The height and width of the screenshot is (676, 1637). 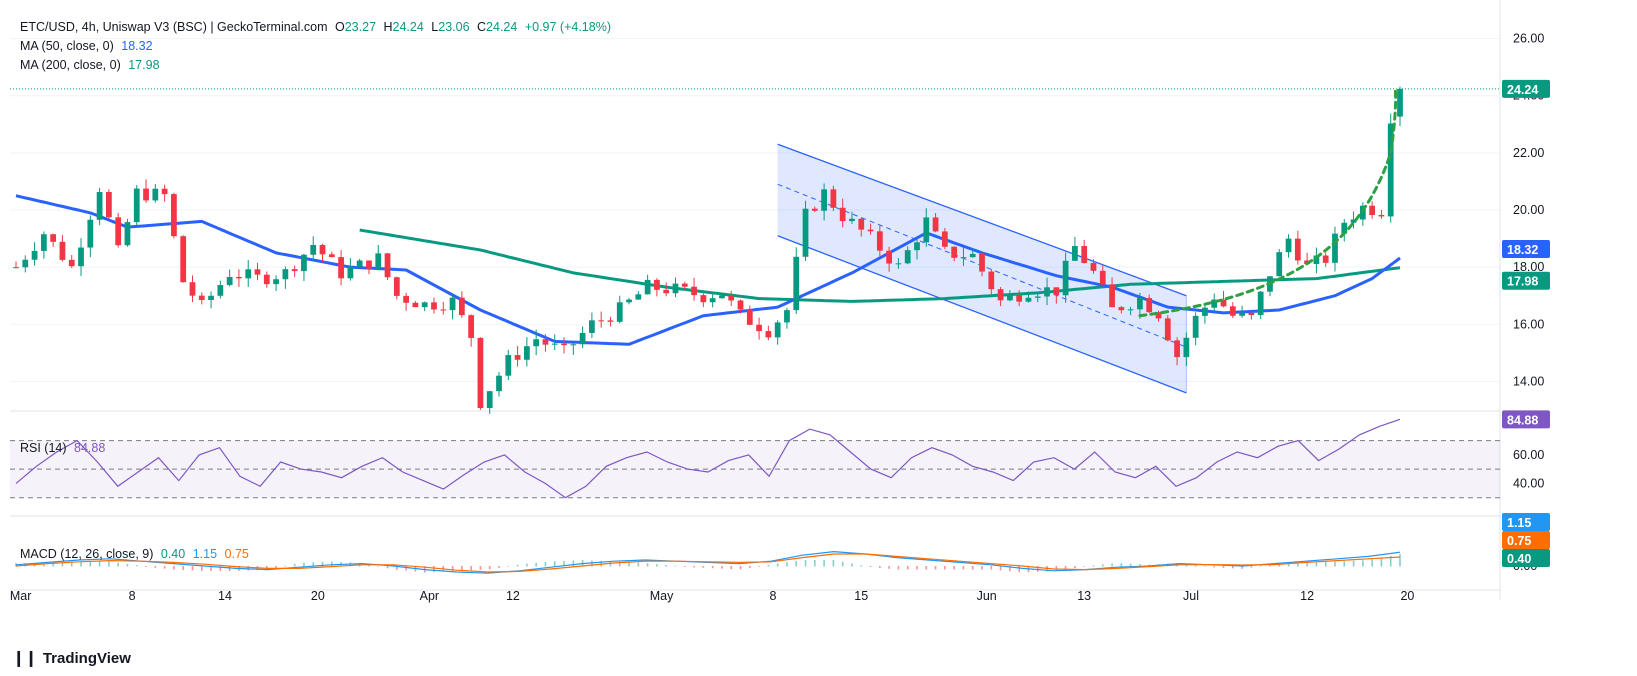 I want to click on signal-line, so click(x=708, y=563).